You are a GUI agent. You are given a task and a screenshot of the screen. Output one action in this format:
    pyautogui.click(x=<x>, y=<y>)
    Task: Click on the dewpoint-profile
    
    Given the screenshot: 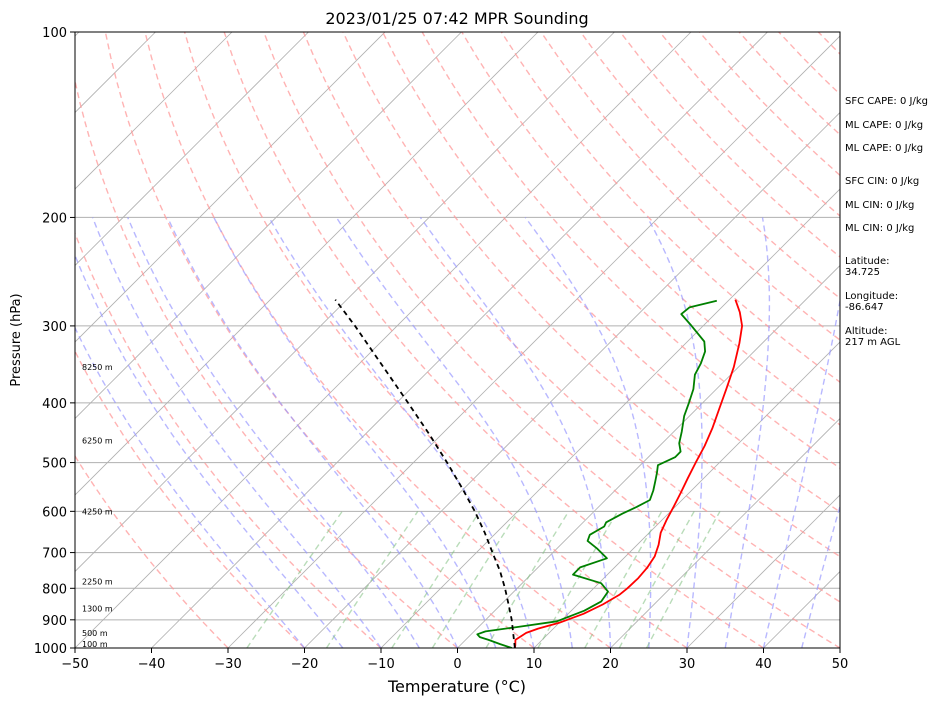 What is the action you would take?
    pyautogui.click(x=597, y=474)
    